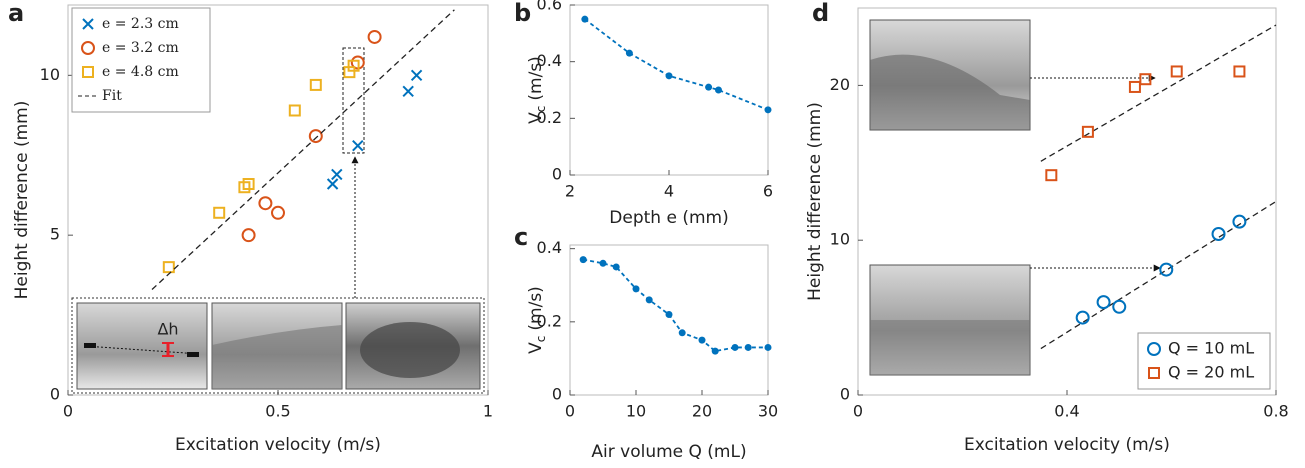  Describe the element at coordinates (702, 411) in the screenshot. I see `x-tick-label: 20` at that location.